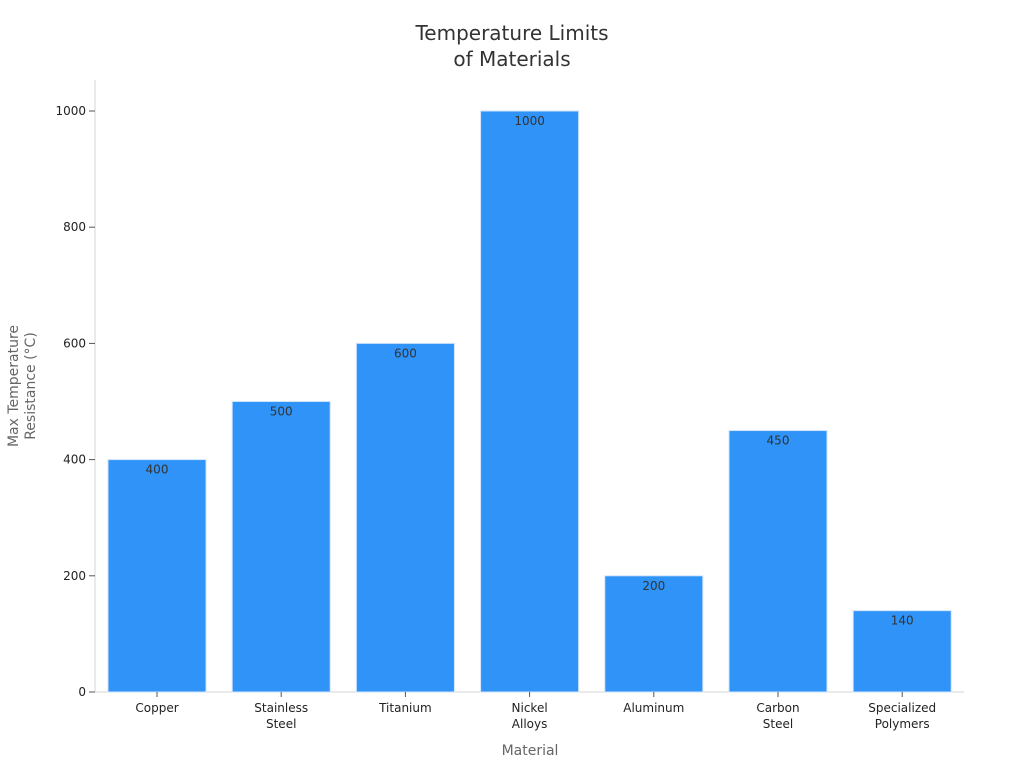 The height and width of the screenshot is (768, 1024). I want to click on y-axis-title-line-2: Resistance (°C), so click(31, 386).